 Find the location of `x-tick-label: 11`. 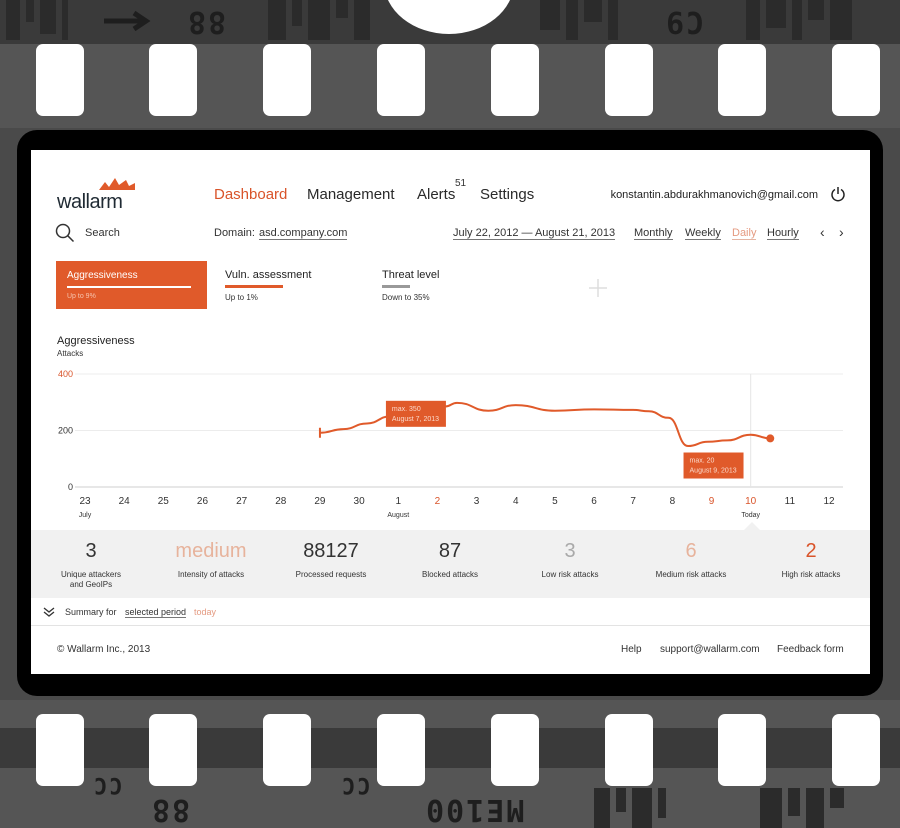

x-tick-label: 11 is located at coordinates (790, 501).